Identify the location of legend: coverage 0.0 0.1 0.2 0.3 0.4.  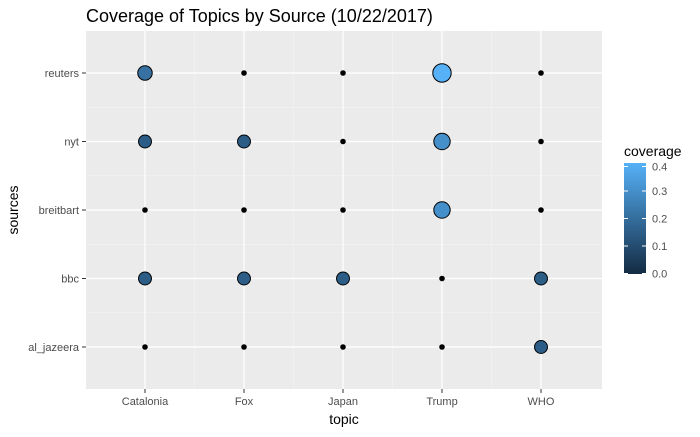
(653, 212).